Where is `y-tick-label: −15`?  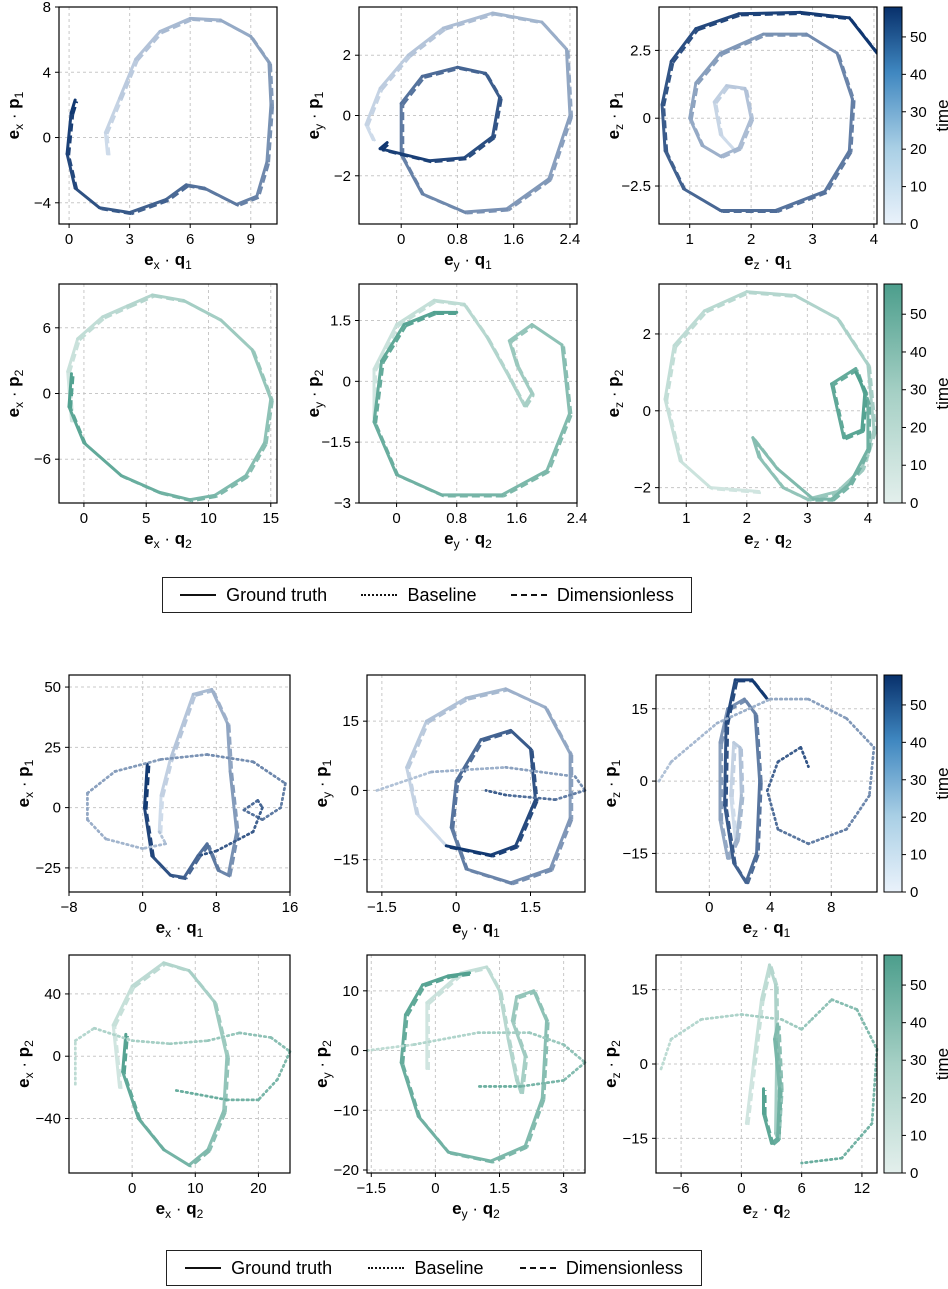
y-tick-label: −15 is located at coordinates (346, 860).